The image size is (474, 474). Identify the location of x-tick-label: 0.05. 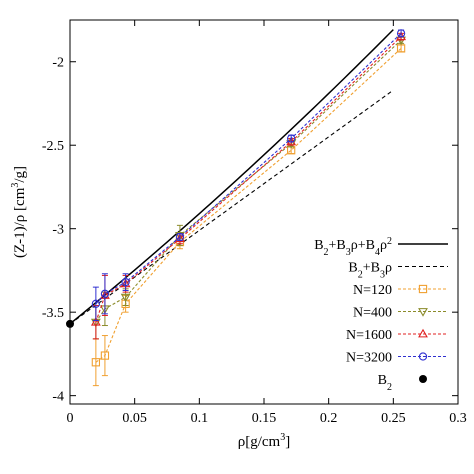
(134, 418).